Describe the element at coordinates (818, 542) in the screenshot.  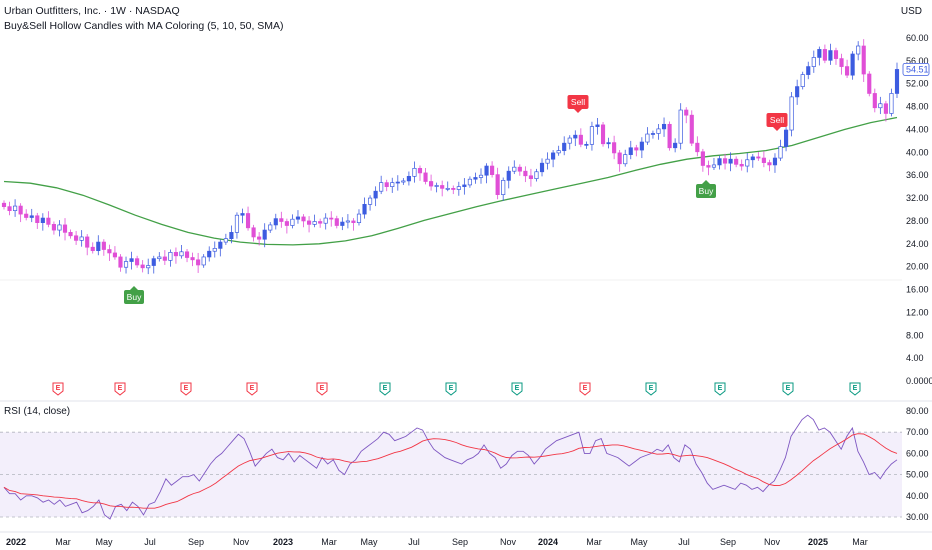
I see `time-tick-label: 2025` at that location.